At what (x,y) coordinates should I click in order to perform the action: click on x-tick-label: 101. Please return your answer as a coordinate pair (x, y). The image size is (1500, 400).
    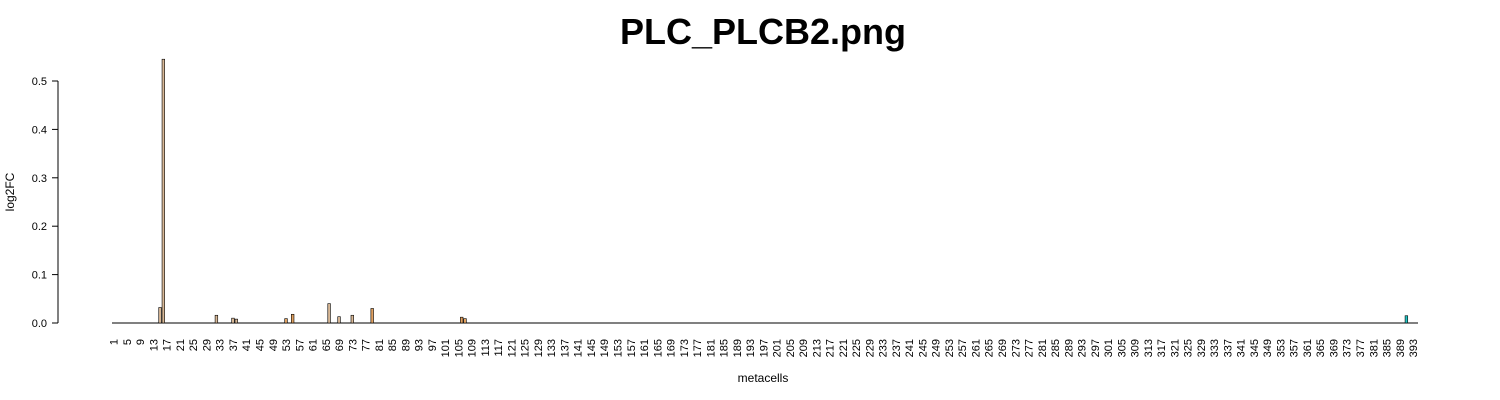
    Looking at the image, I should click on (446, 348).